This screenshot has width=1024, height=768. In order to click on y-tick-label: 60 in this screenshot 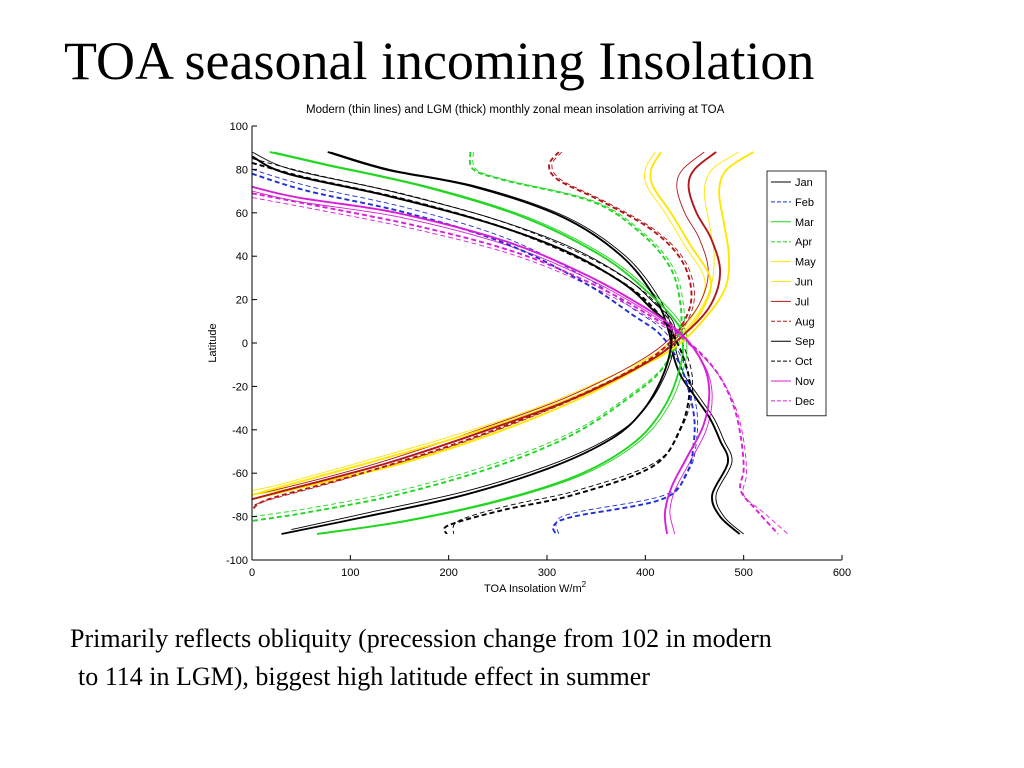, I will do `click(242, 214)`.